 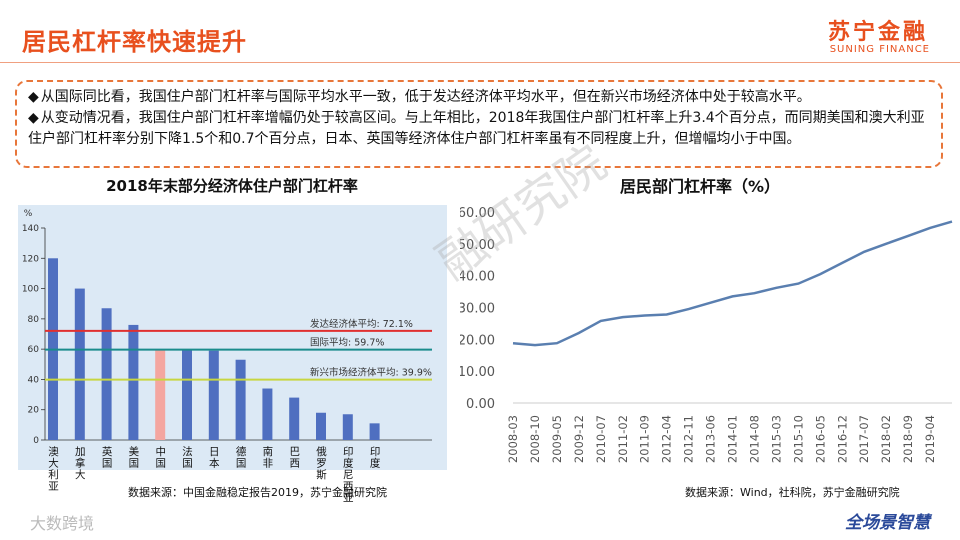 I want to click on x-tick-label: 日本, so click(x=214, y=457).